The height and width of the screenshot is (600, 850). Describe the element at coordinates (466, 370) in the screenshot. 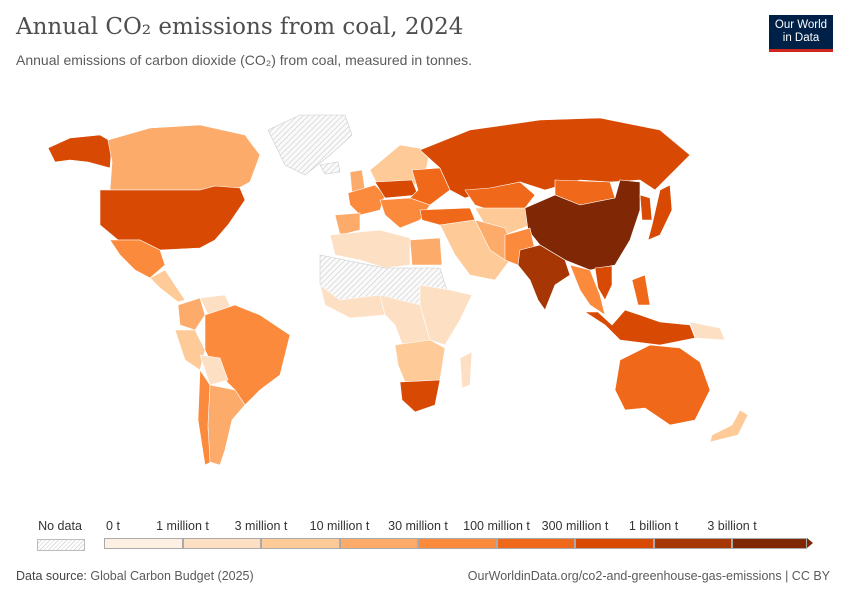

I see `country-madagascar` at that location.